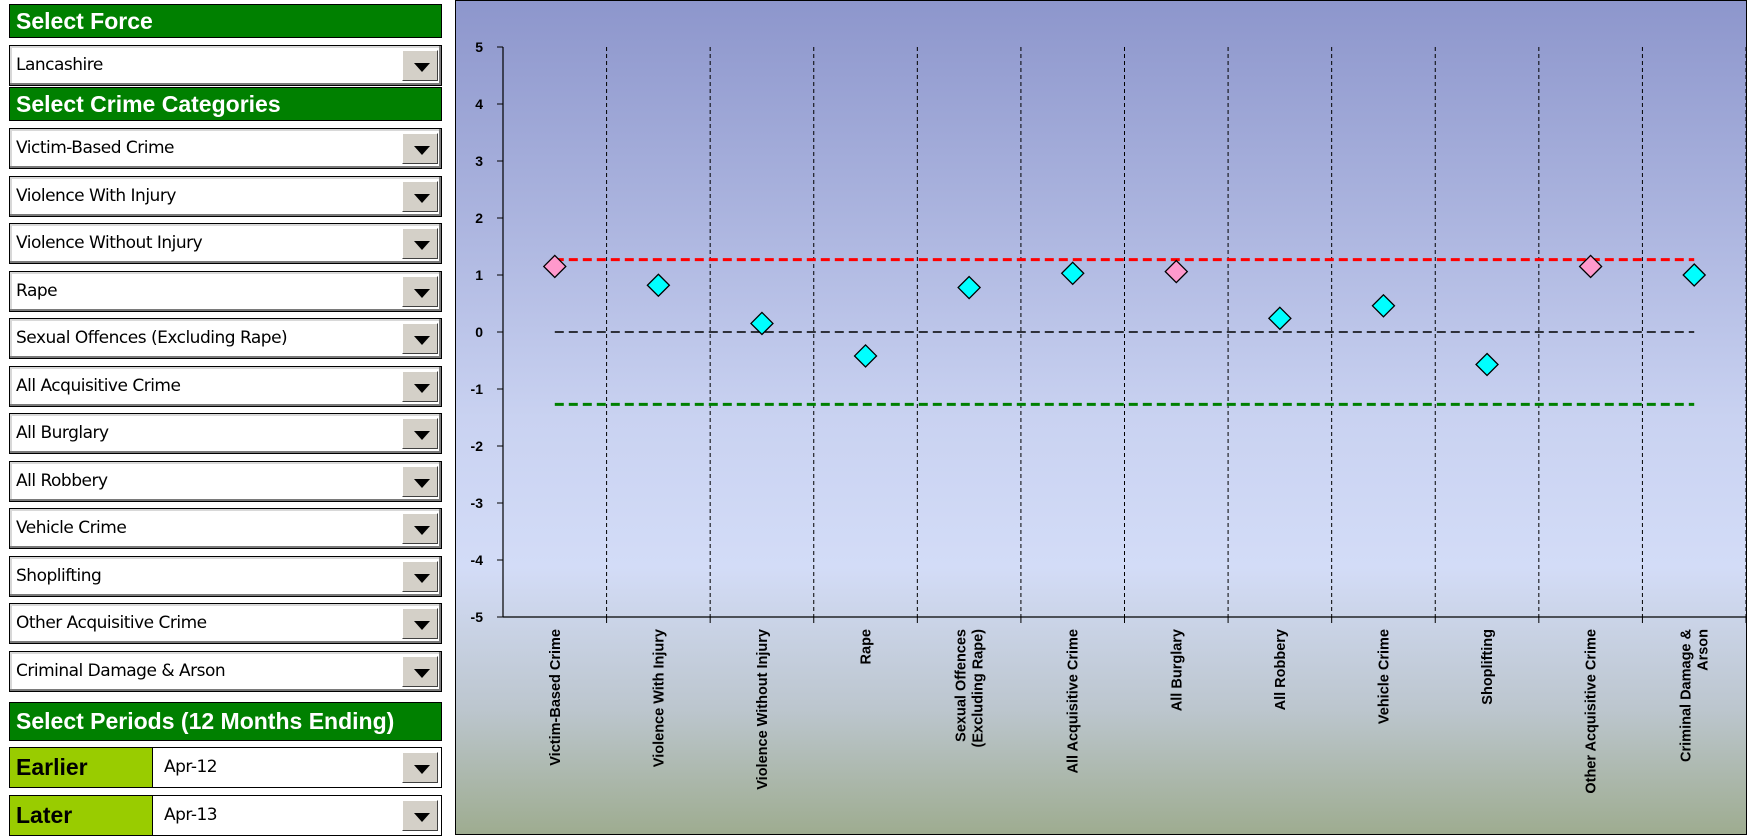 This screenshot has width=1747, height=839. Describe the element at coordinates (225, 196) in the screenshot. I see `category-dropdown: Violence With Injury` at that location.